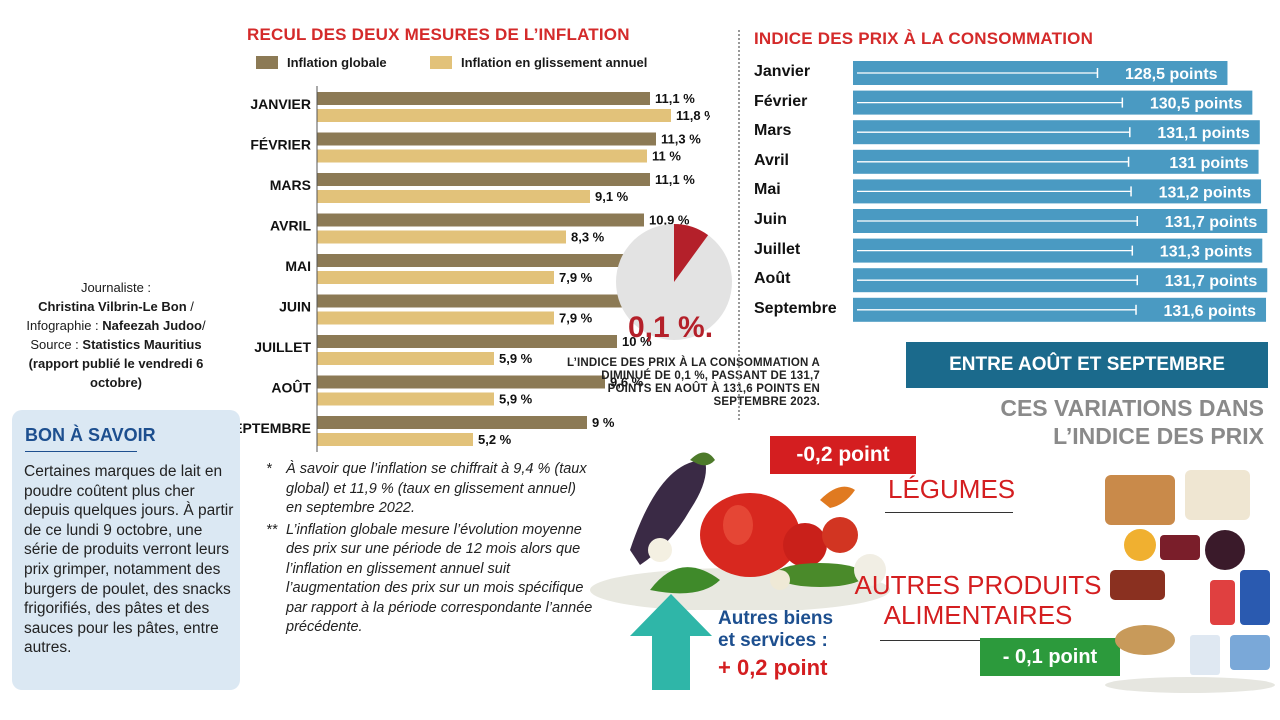  Describe the element at coordinates (1112, 422) in the screenshot. I see `variations-heading: CES VARIATIONS DANS L’INDICE DES PRIX` at that location.